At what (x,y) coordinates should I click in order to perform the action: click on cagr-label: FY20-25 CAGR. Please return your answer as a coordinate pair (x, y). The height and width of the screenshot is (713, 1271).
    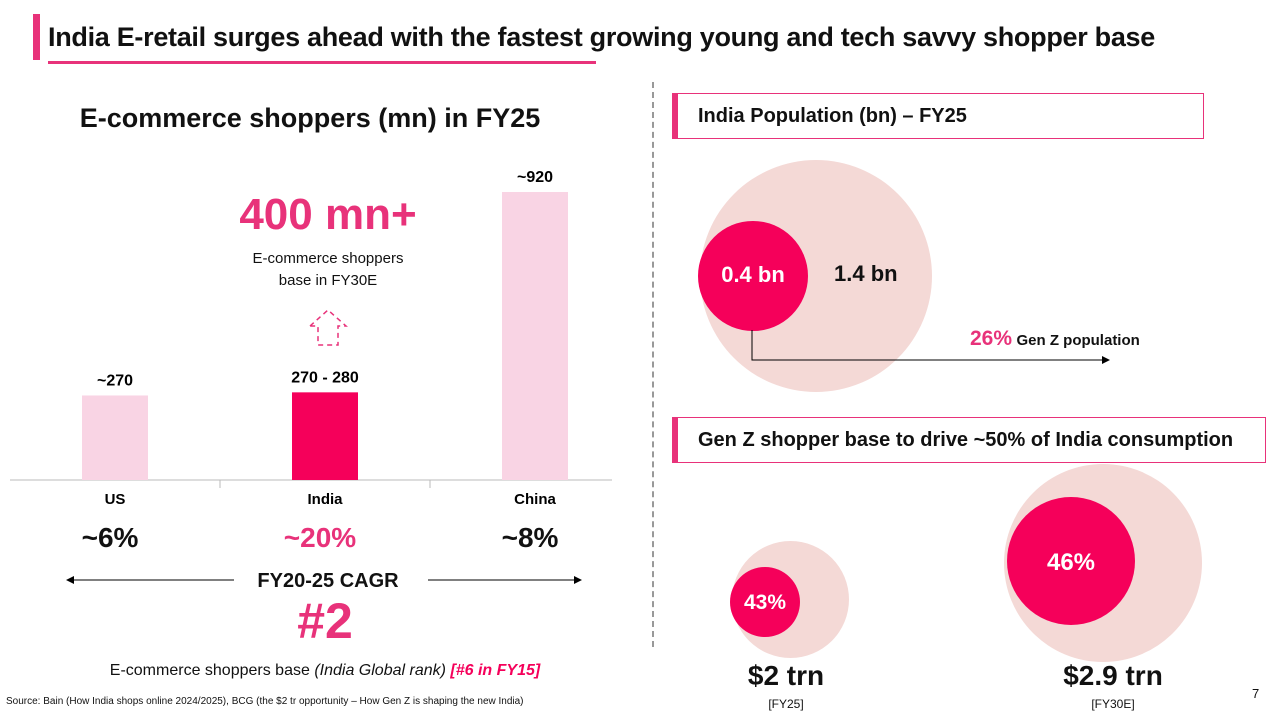
    Looking at the image, I should click on (328, 581).